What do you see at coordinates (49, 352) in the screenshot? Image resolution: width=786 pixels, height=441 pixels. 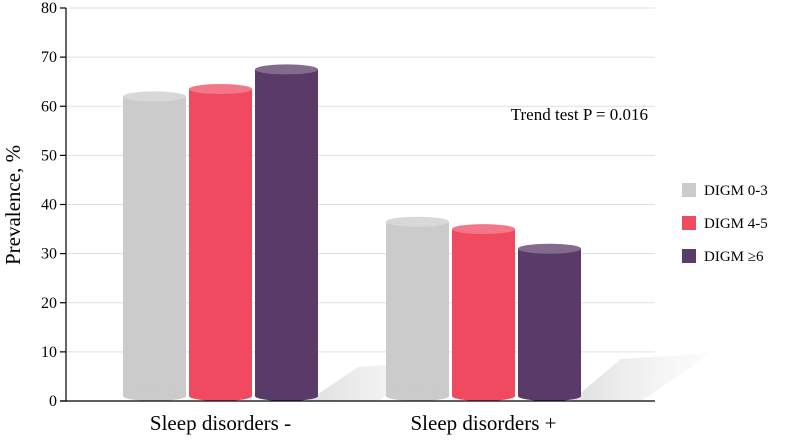 I see `y-tick-label: 10` at bounding box center [49, 352].